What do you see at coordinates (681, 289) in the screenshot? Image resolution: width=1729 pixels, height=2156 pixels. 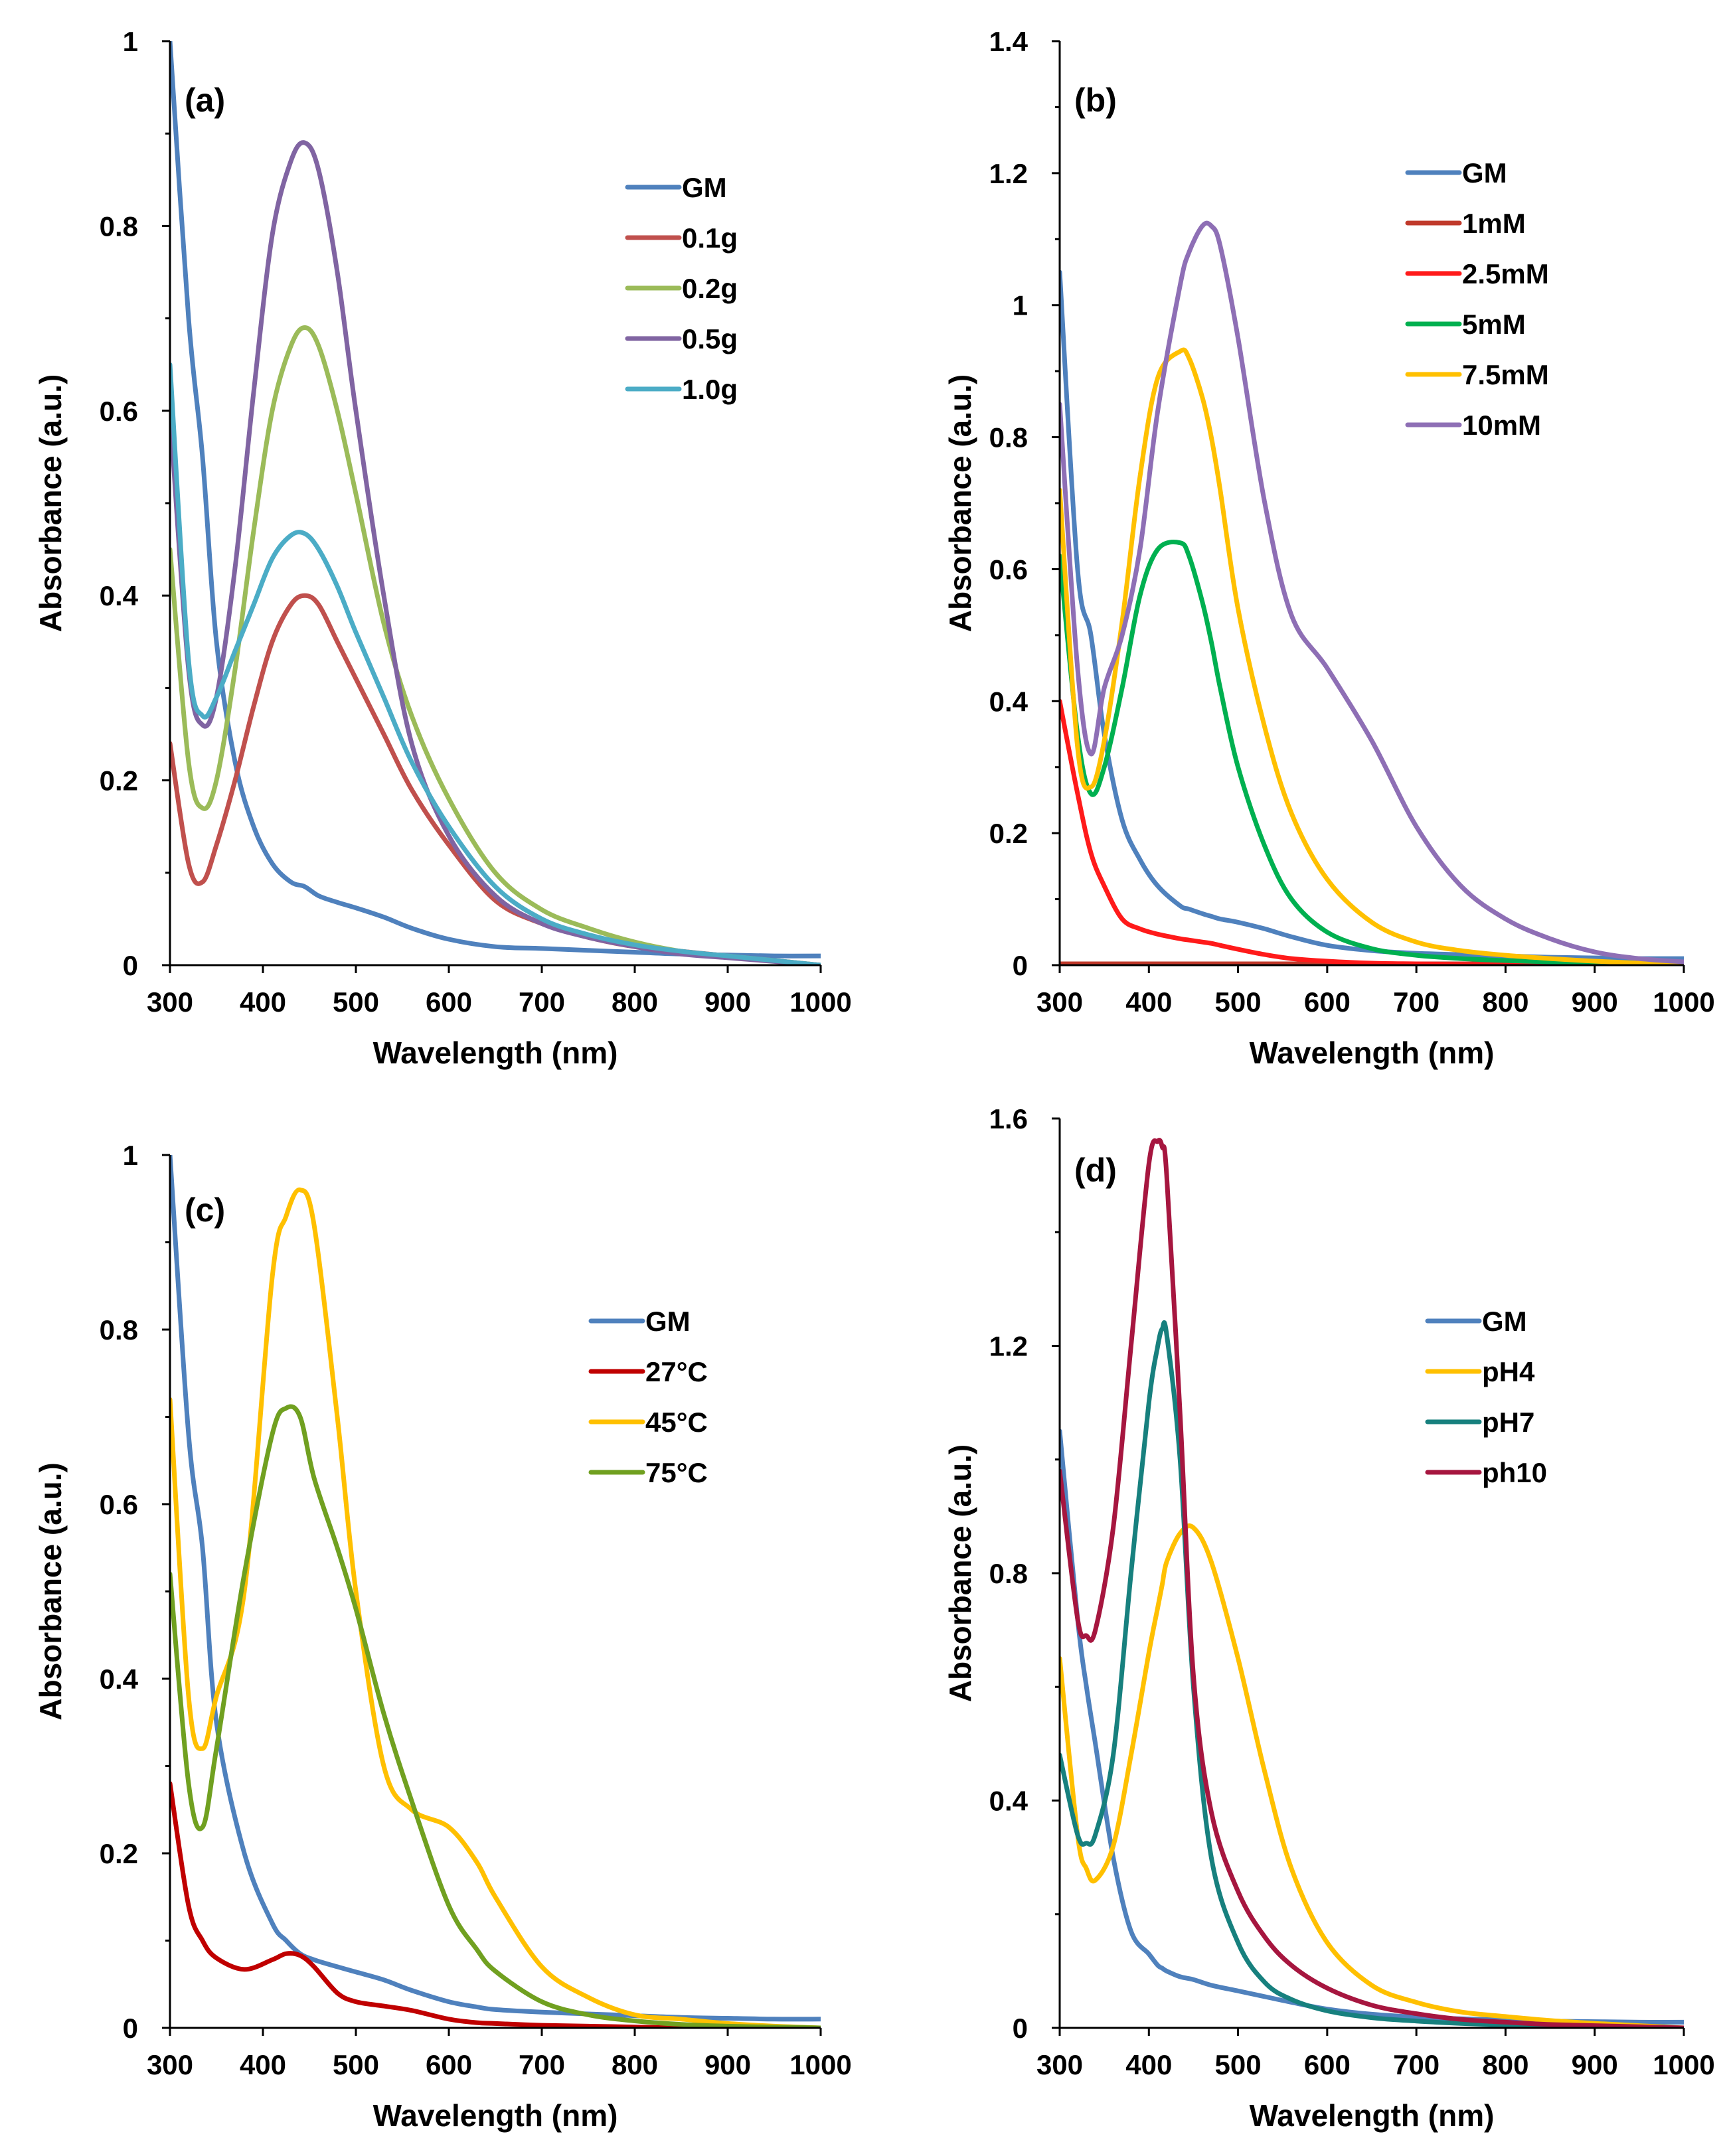 I see `legend: GM 0.1g 0.2g 0.5g 1.0g` at bounding box center [681, 289].